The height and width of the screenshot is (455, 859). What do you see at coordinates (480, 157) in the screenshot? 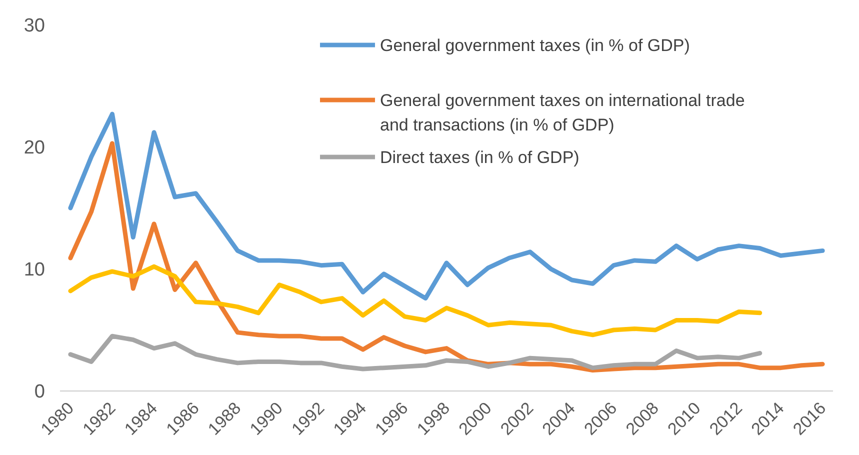
I see `legend-label: Direct taxes (in % of GDP)` at bounding box center [480, 157].